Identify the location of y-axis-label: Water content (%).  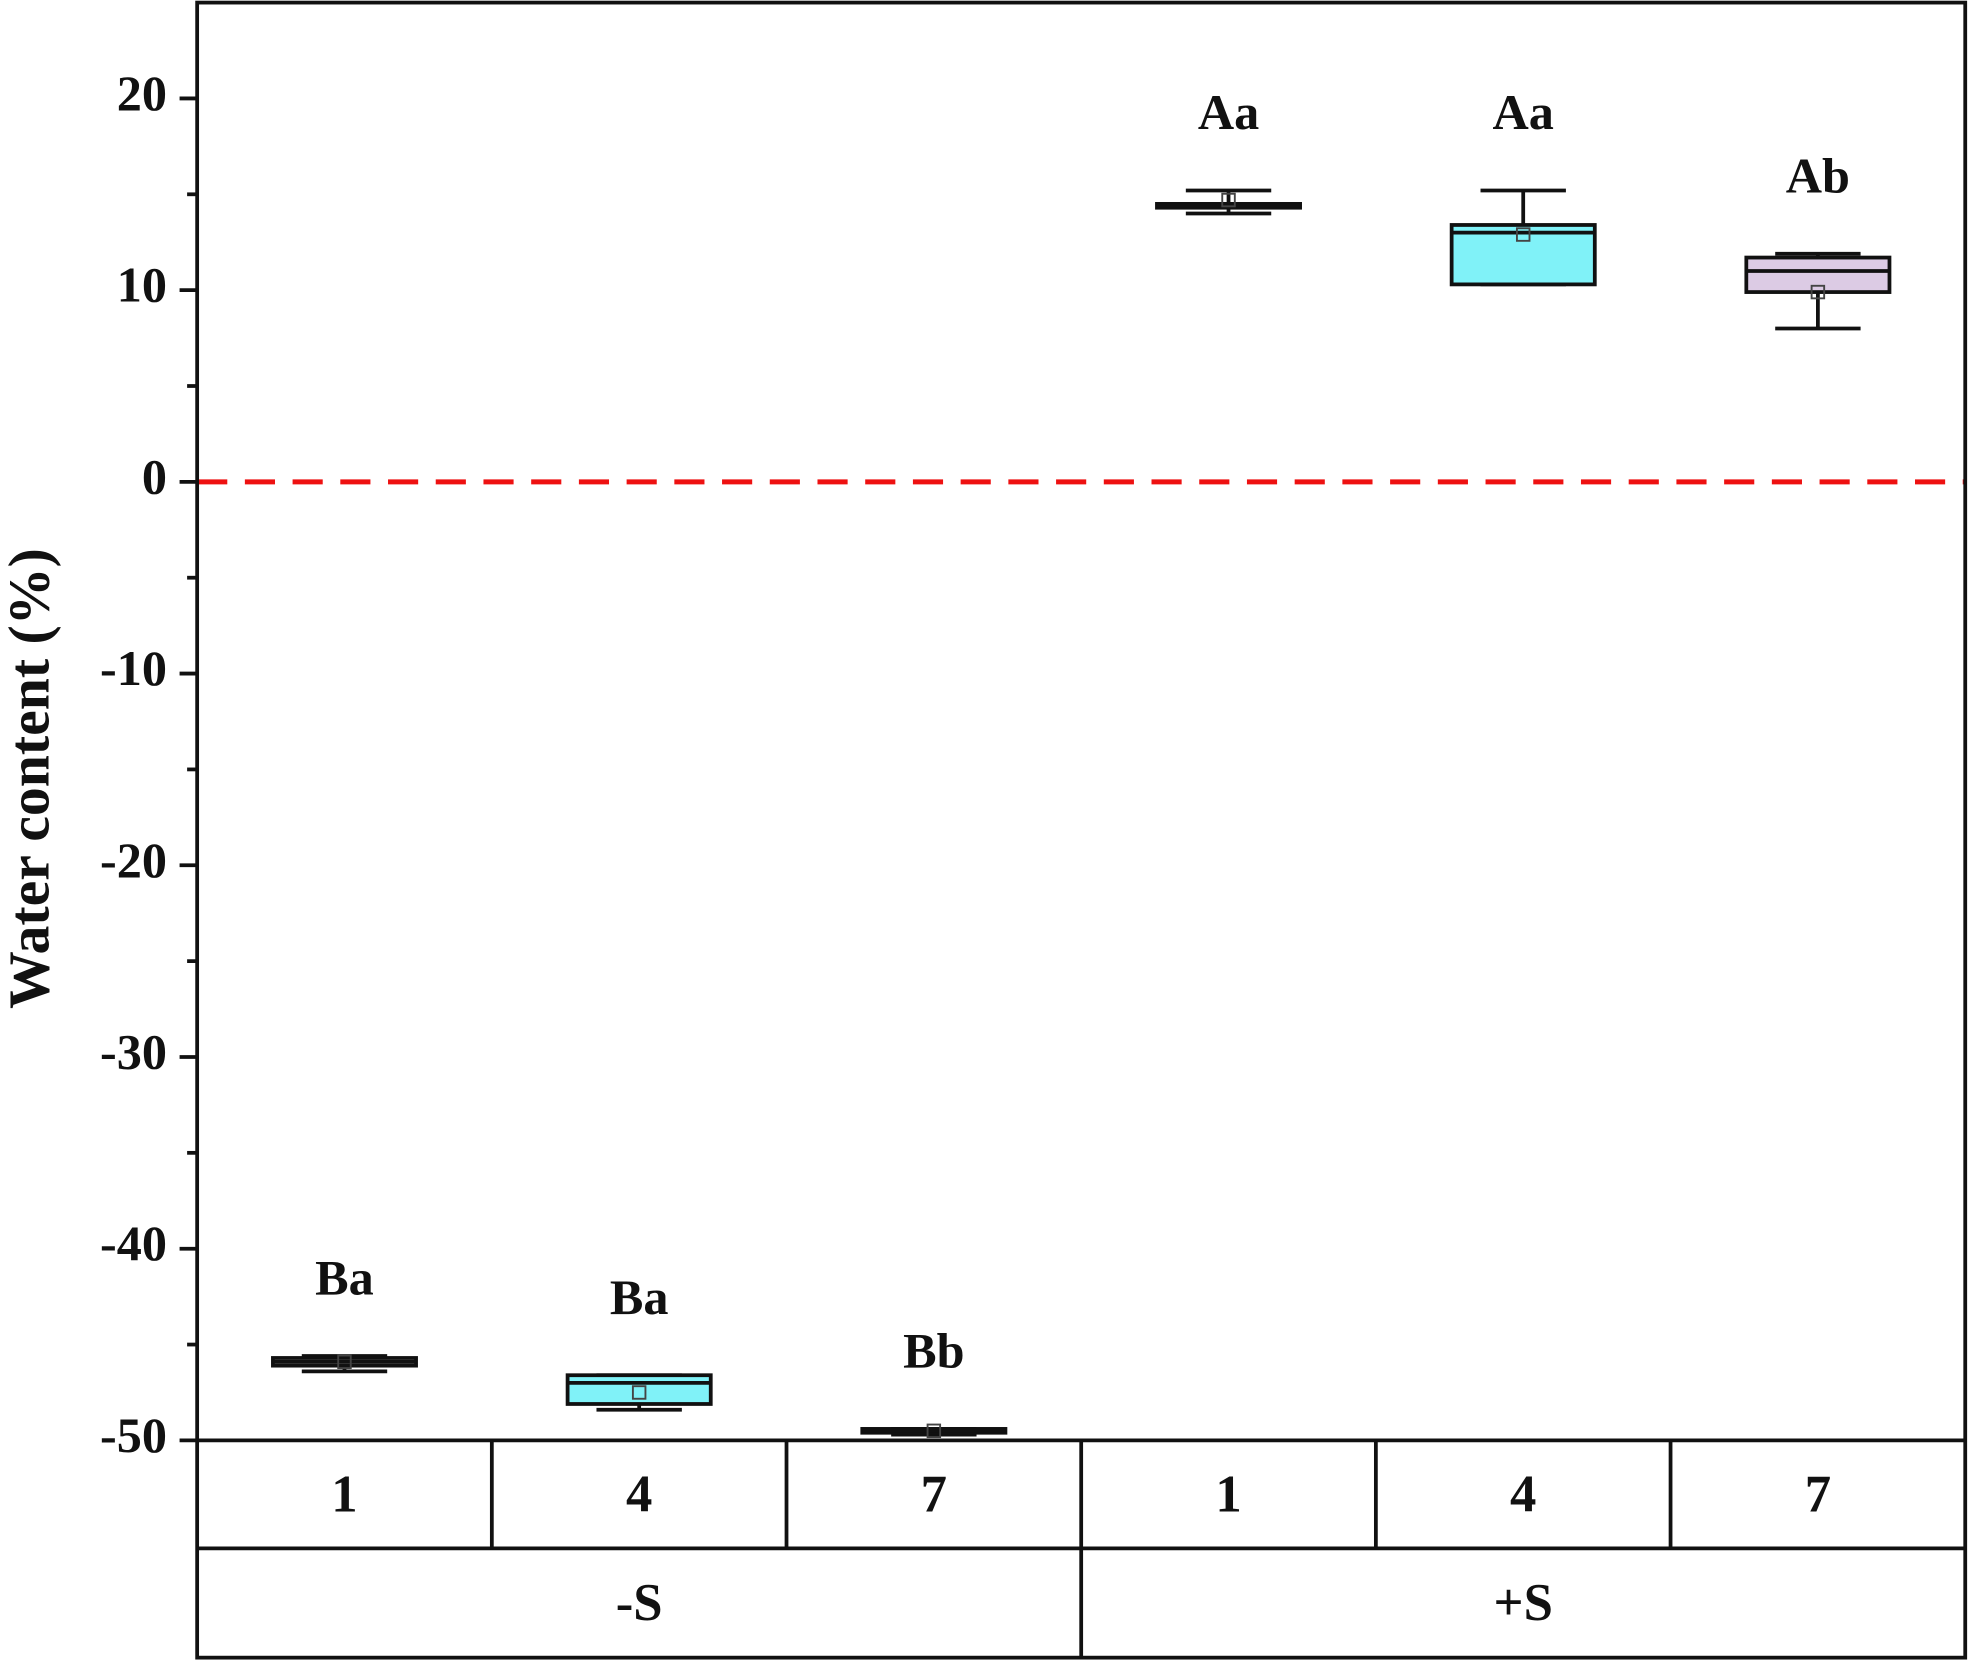
(30, 778).